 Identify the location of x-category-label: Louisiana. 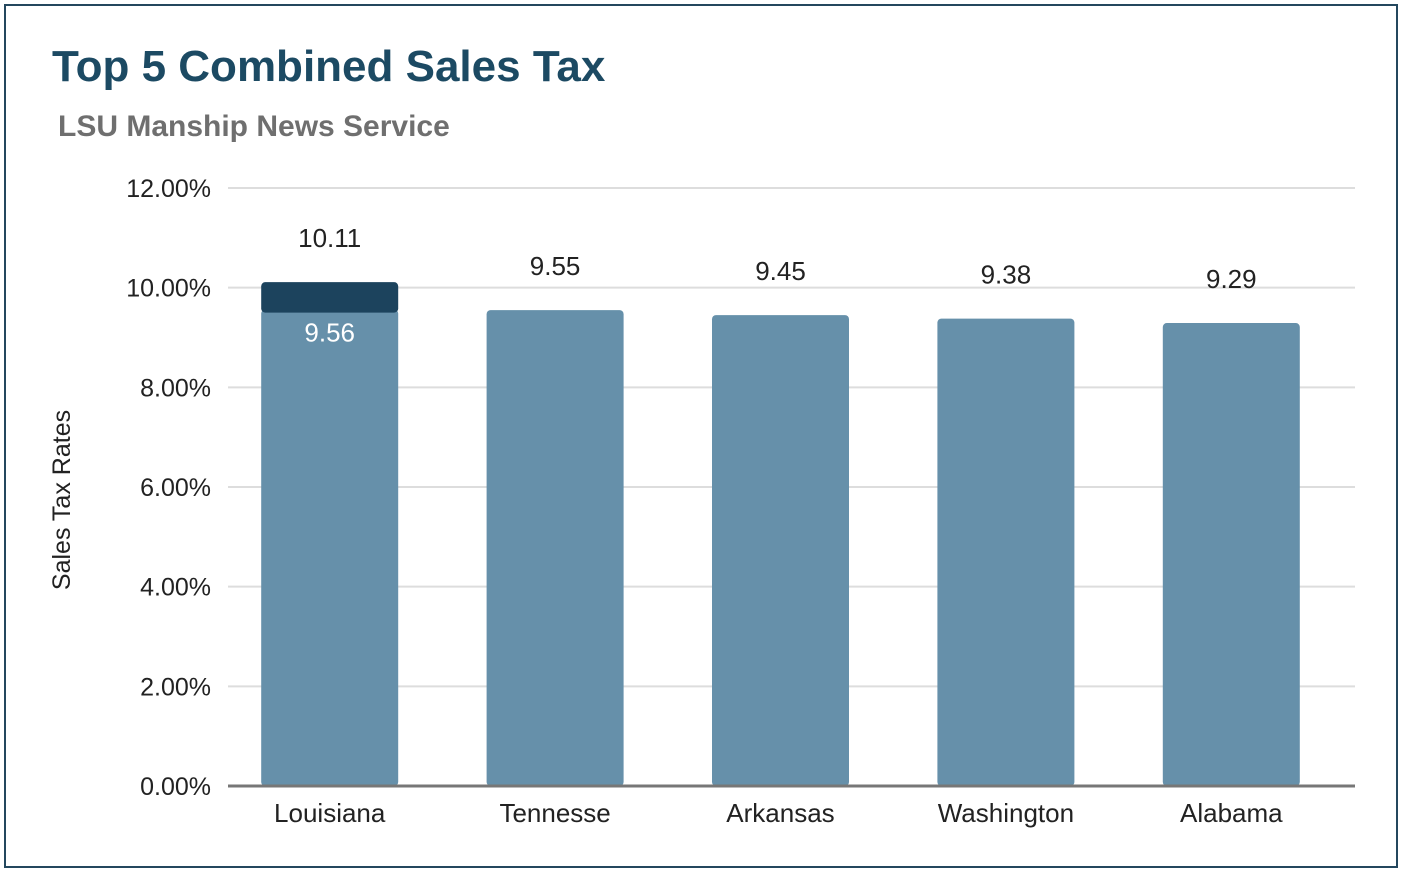
(330, 813).